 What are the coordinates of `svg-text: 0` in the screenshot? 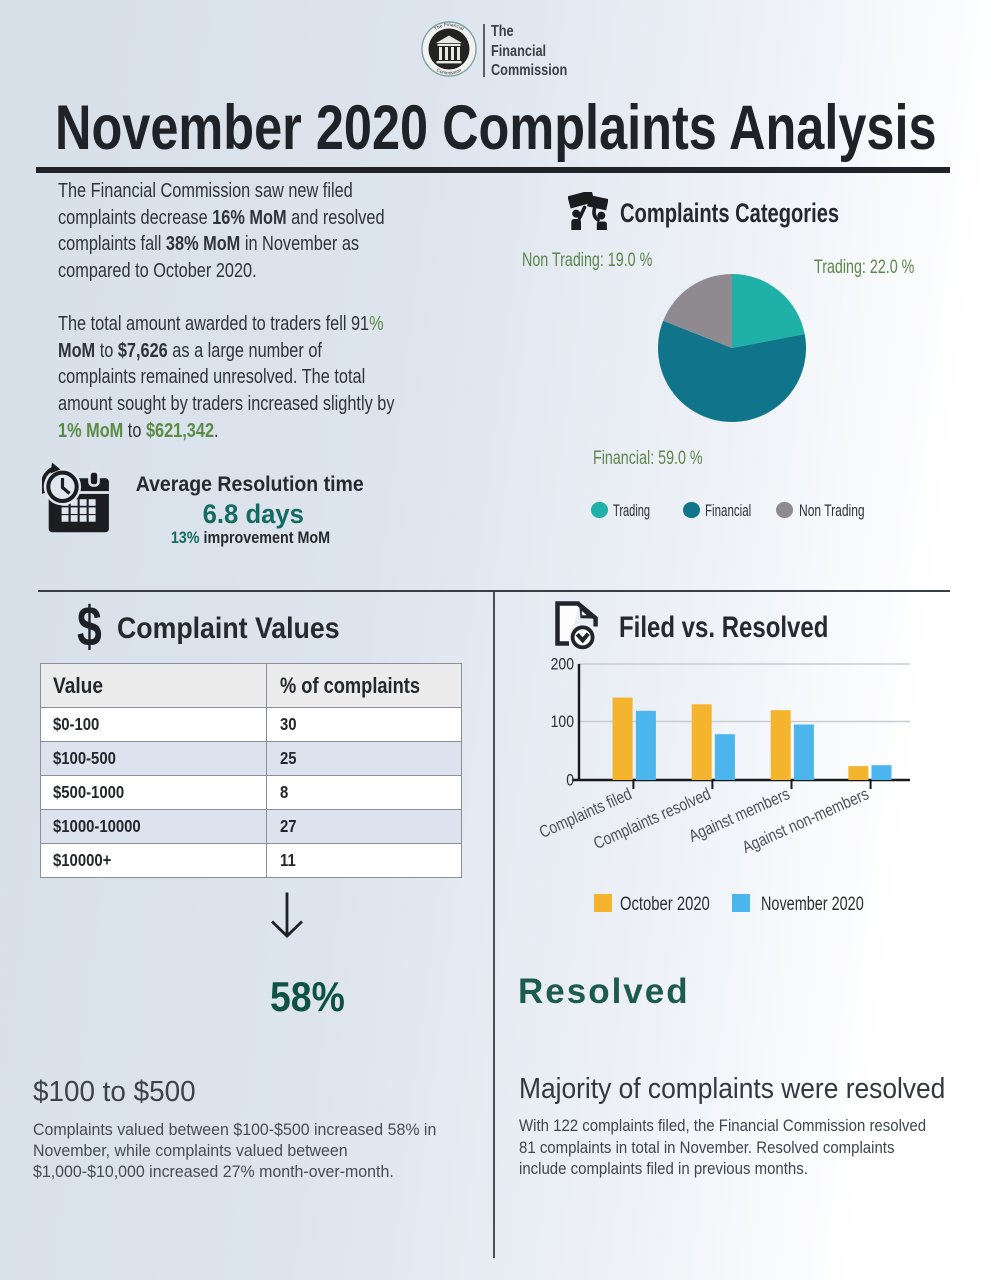 It's located at (570, 780).